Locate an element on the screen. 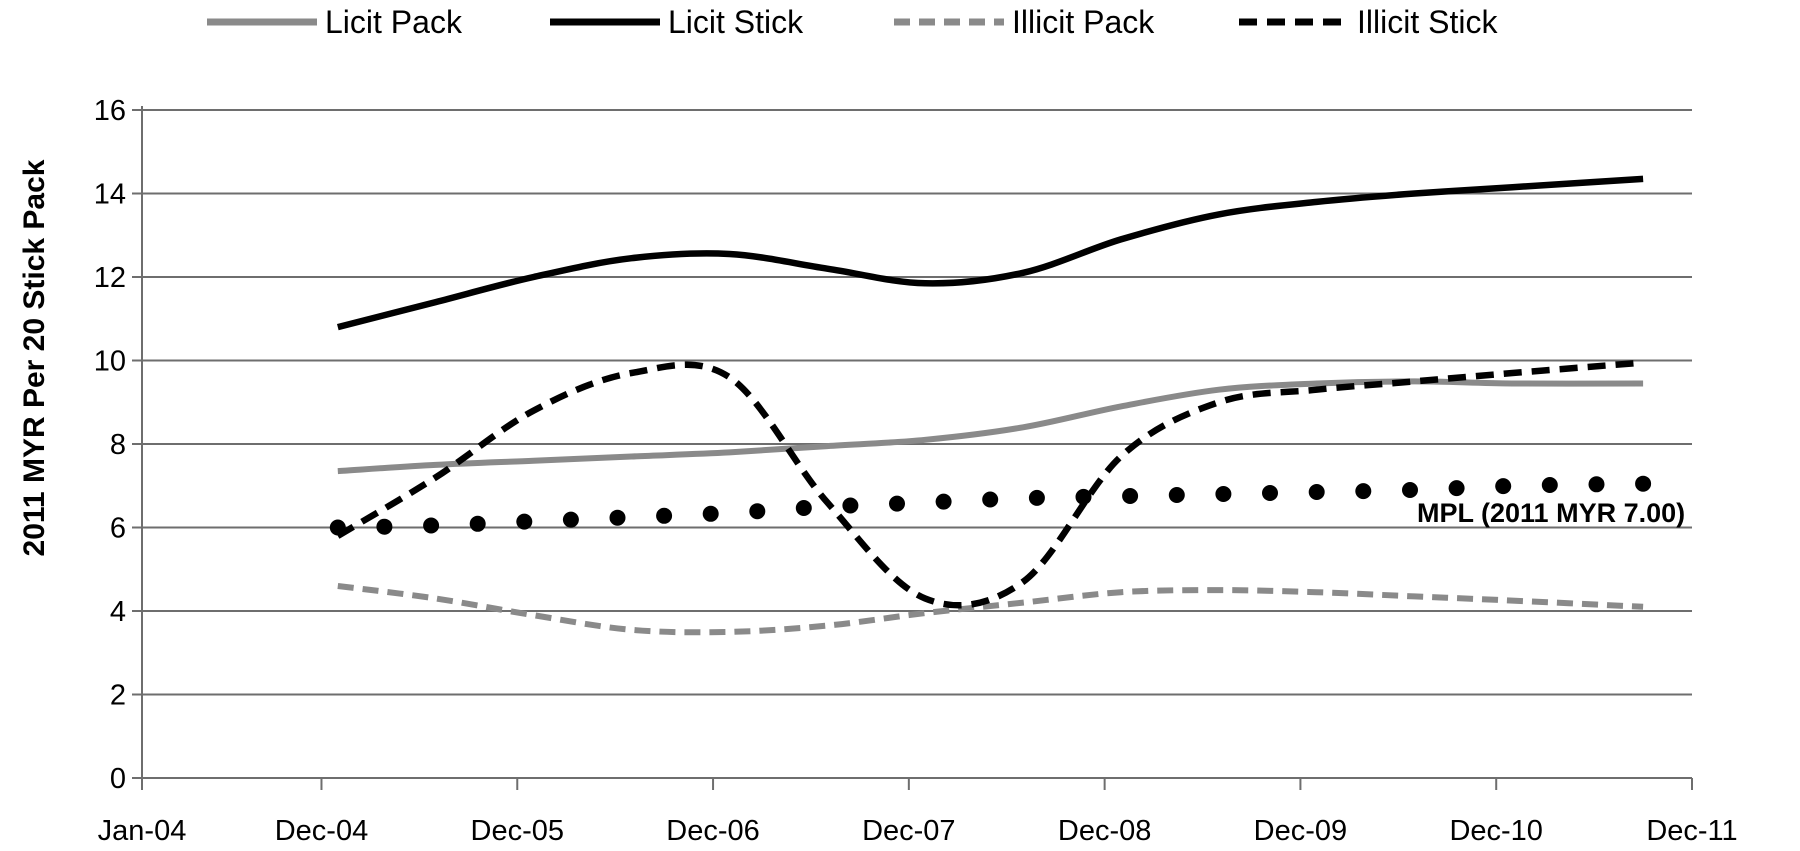 This screenshot has width=1800, height=851. y-tick-label: 14 is located at coordinates (110, 195).